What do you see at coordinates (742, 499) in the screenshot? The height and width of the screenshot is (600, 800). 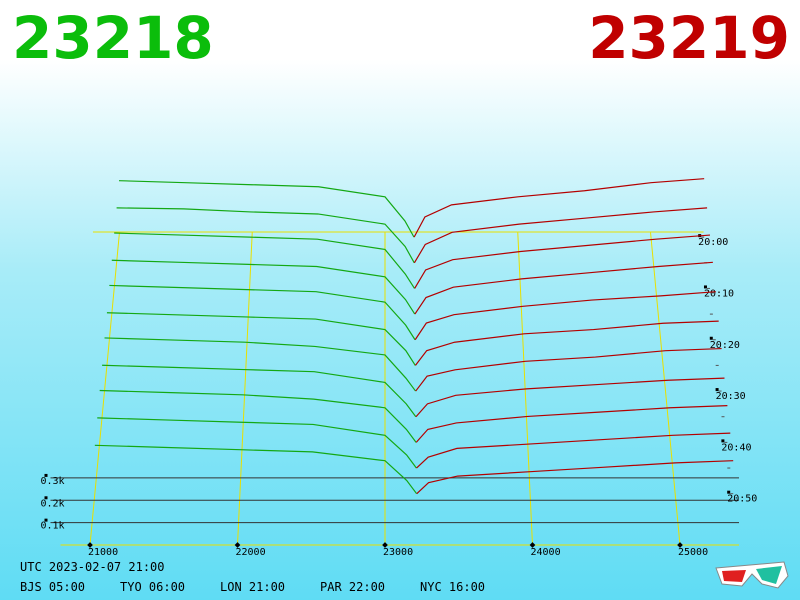 I see `z-tick-label: 20:50` at bounding box center [742, 499].